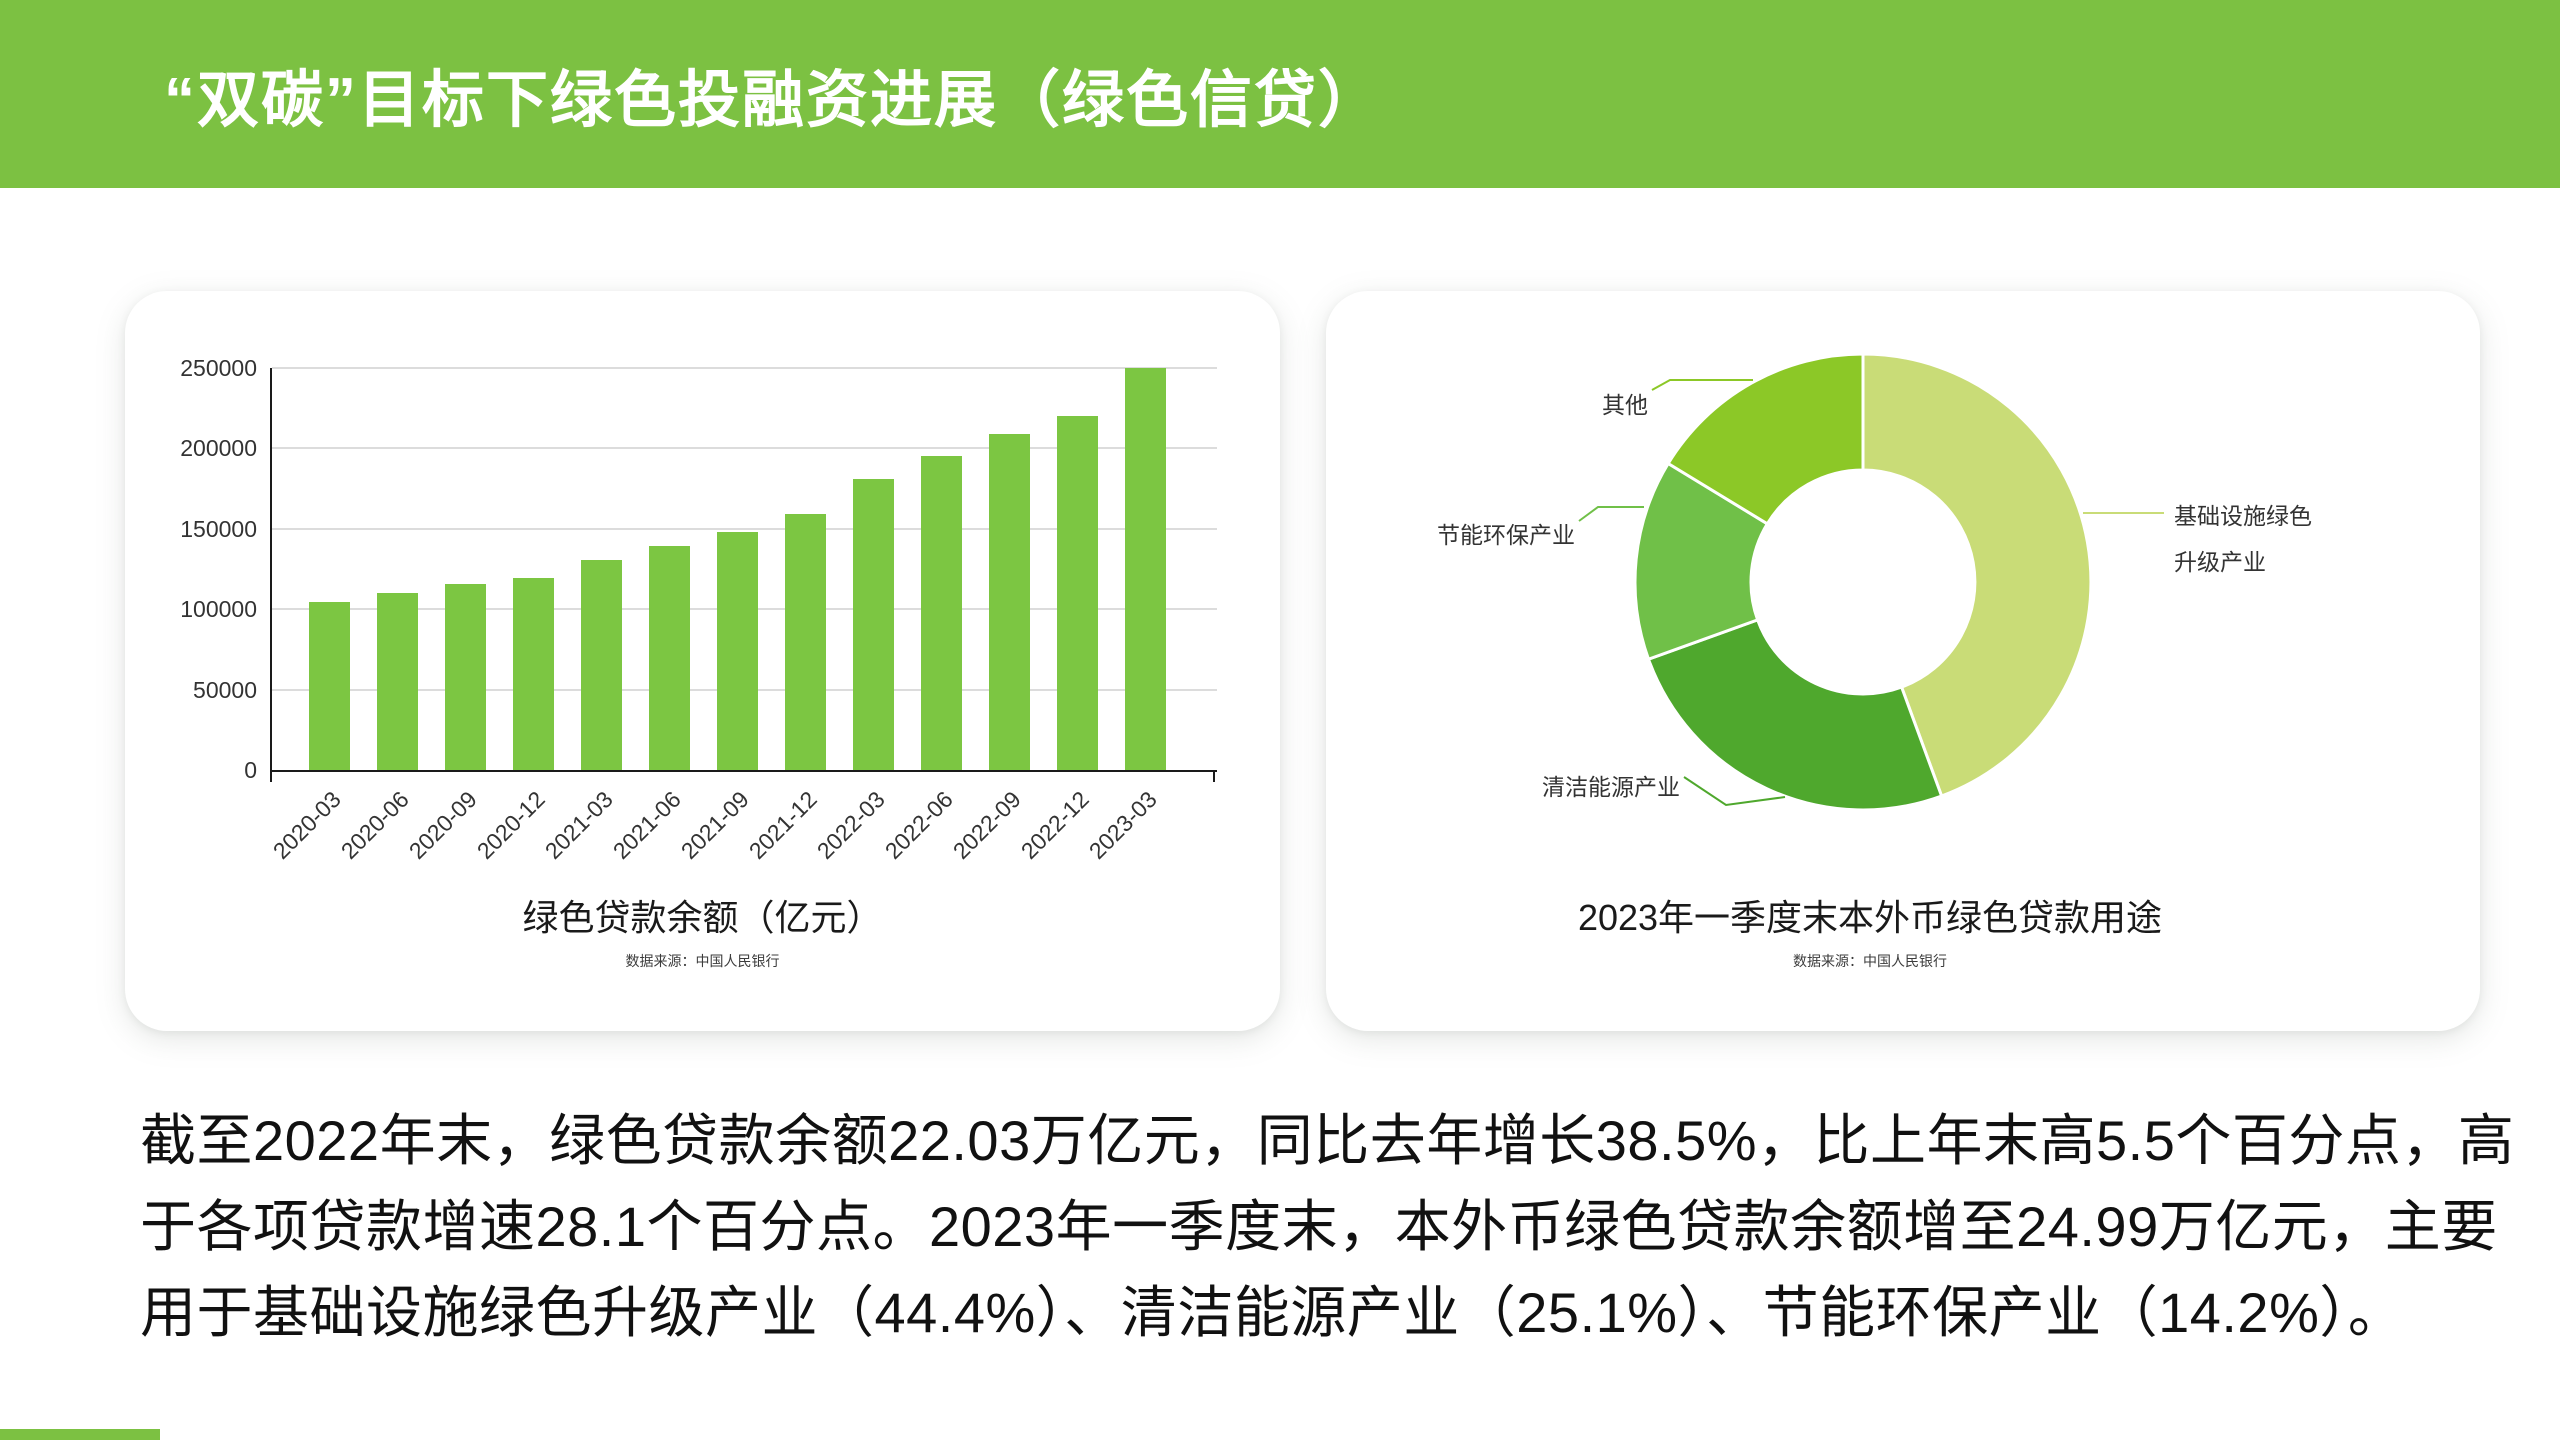 This screenshot has height=1440, width=2560. Describe the element at coordinates (2220, 562) in the screenshot. I see `donut-label-line: 升级产业` at that location.